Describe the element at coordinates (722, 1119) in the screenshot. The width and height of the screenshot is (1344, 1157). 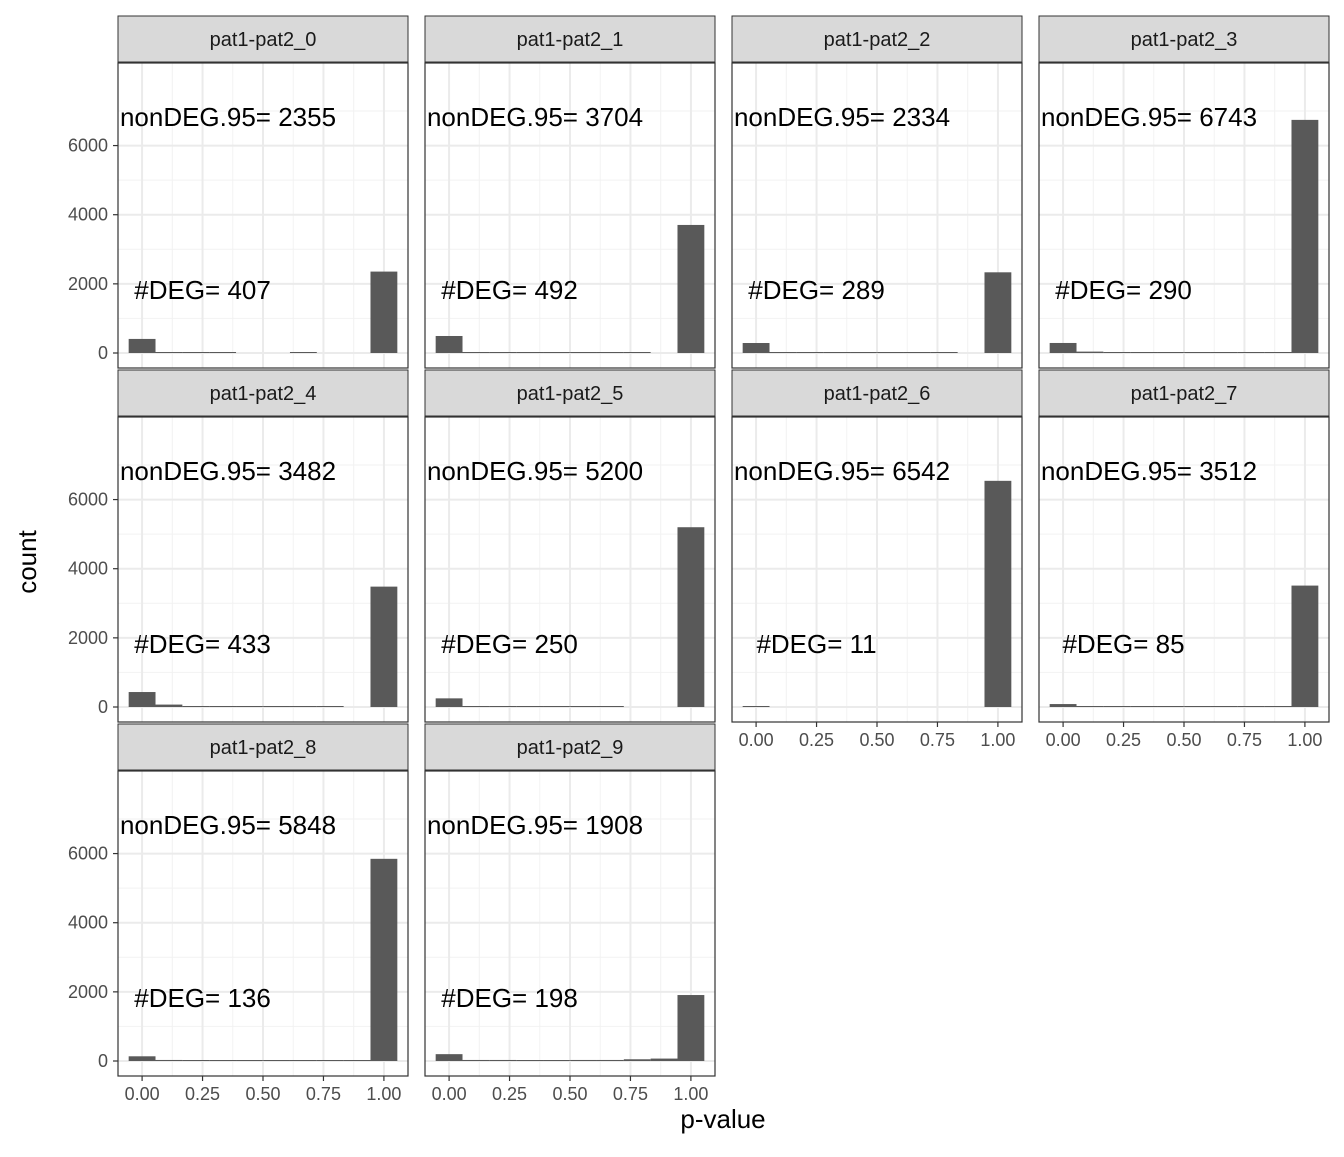
I see `x-axis-title: p-value` at that location.